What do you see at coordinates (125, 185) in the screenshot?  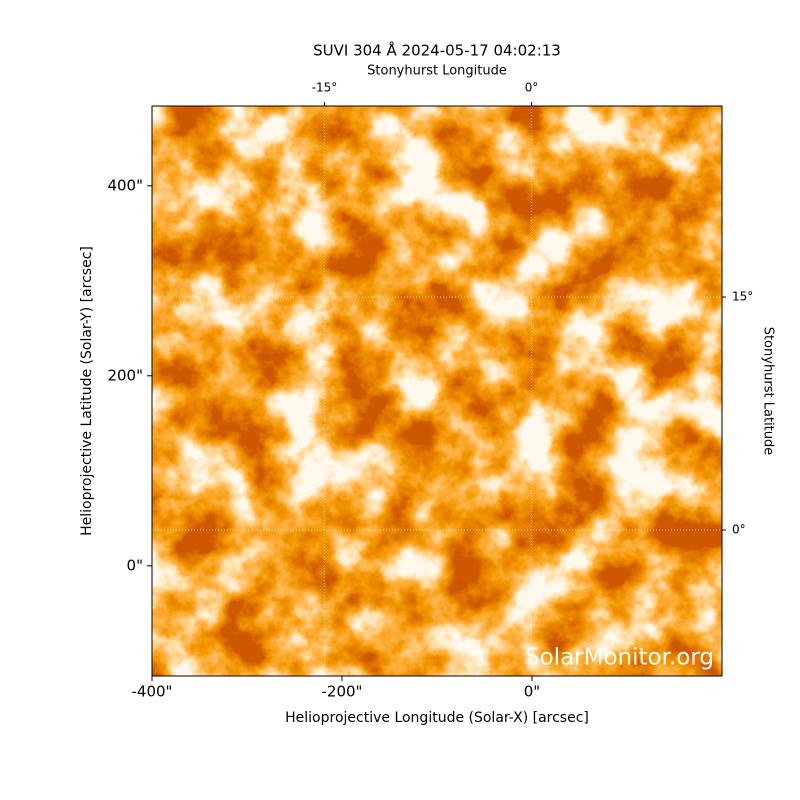 I see `y-tick-label: 400"` at bounding box center [125, 185].